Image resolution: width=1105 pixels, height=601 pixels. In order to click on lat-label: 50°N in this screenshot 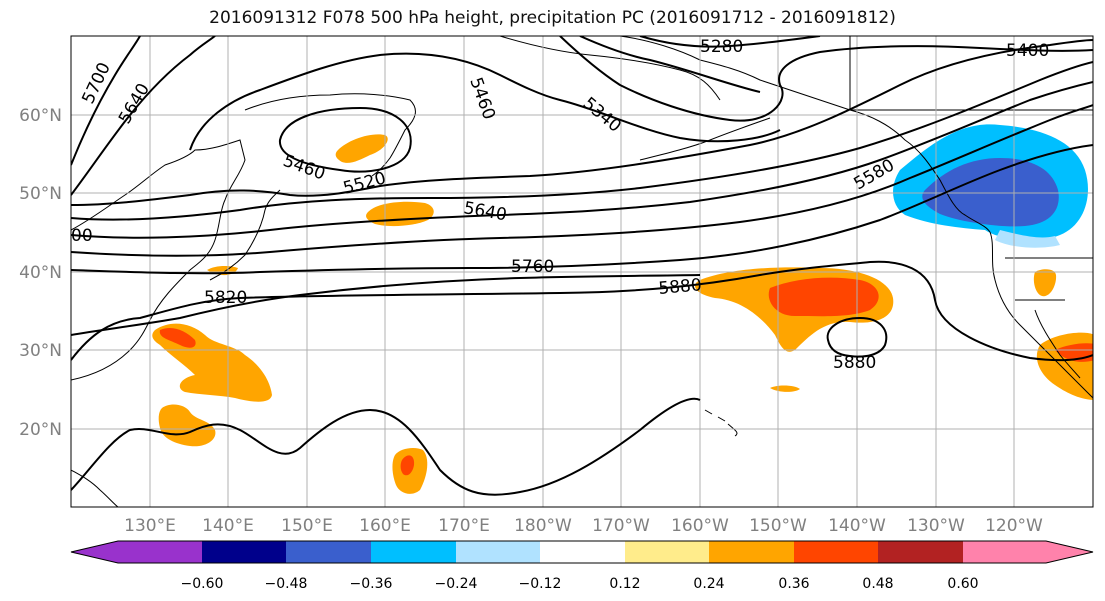, I will do `click(40, 194)`.